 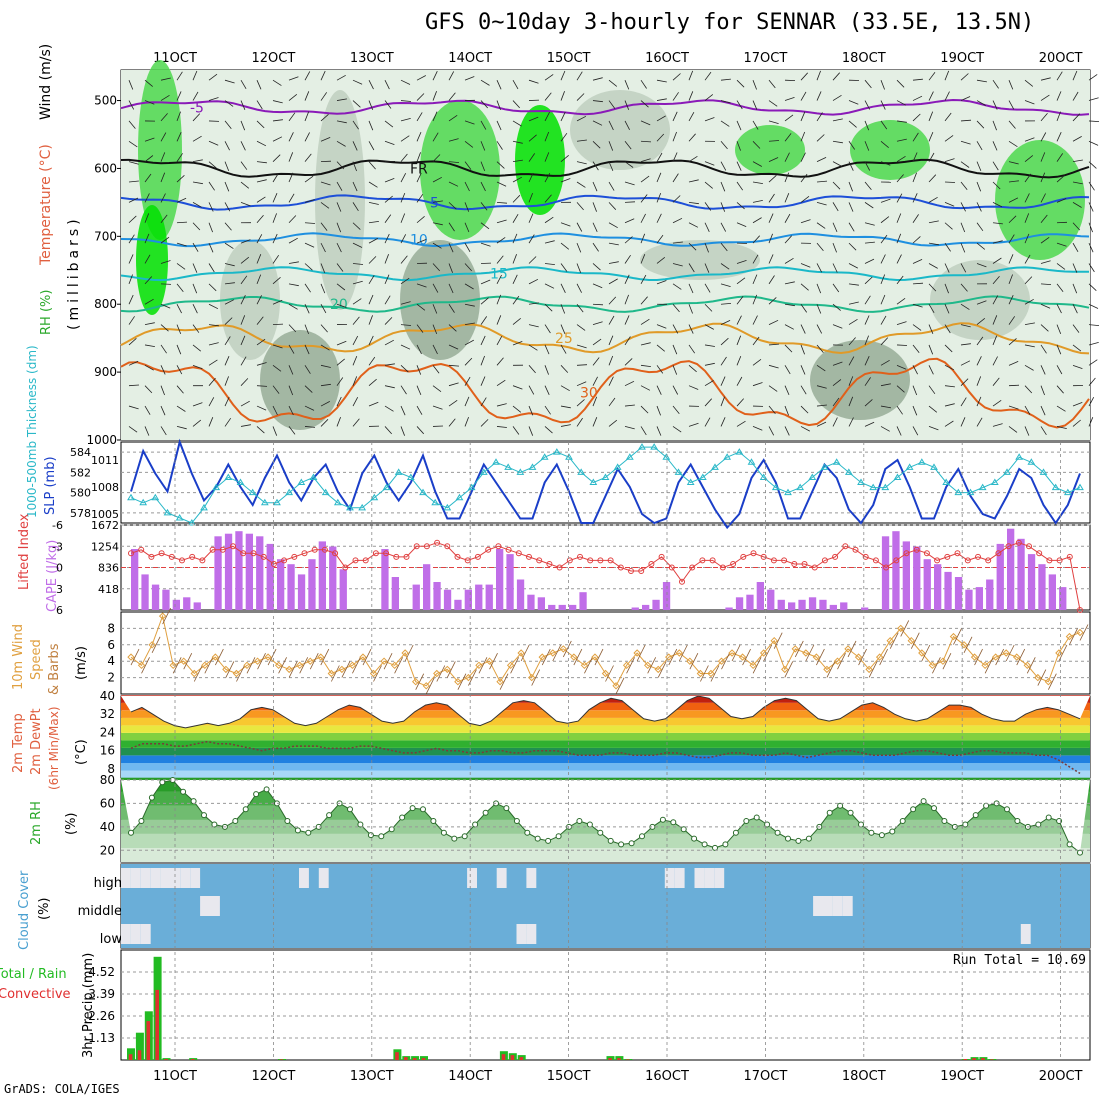 What do you see at coordinates (589, 393) in the screenshot?
I see `isotherm-label: 30` at bounding box center [589, 393].